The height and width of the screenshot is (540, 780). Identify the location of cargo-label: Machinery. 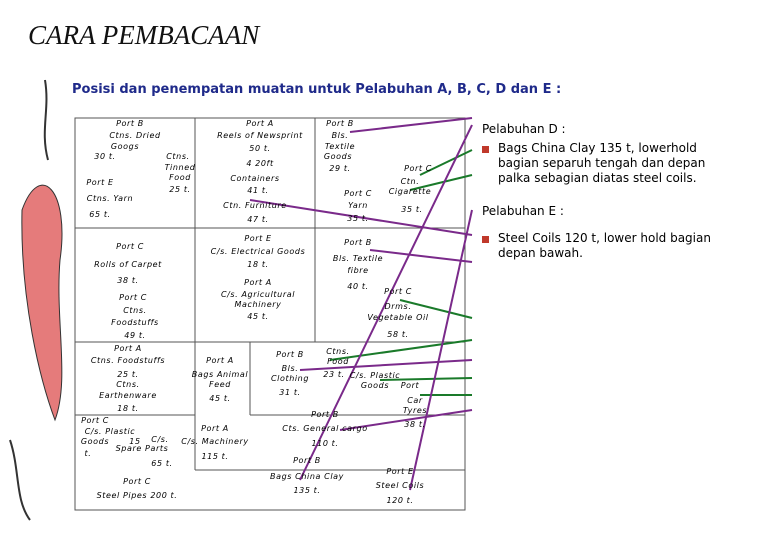
(258, 304).